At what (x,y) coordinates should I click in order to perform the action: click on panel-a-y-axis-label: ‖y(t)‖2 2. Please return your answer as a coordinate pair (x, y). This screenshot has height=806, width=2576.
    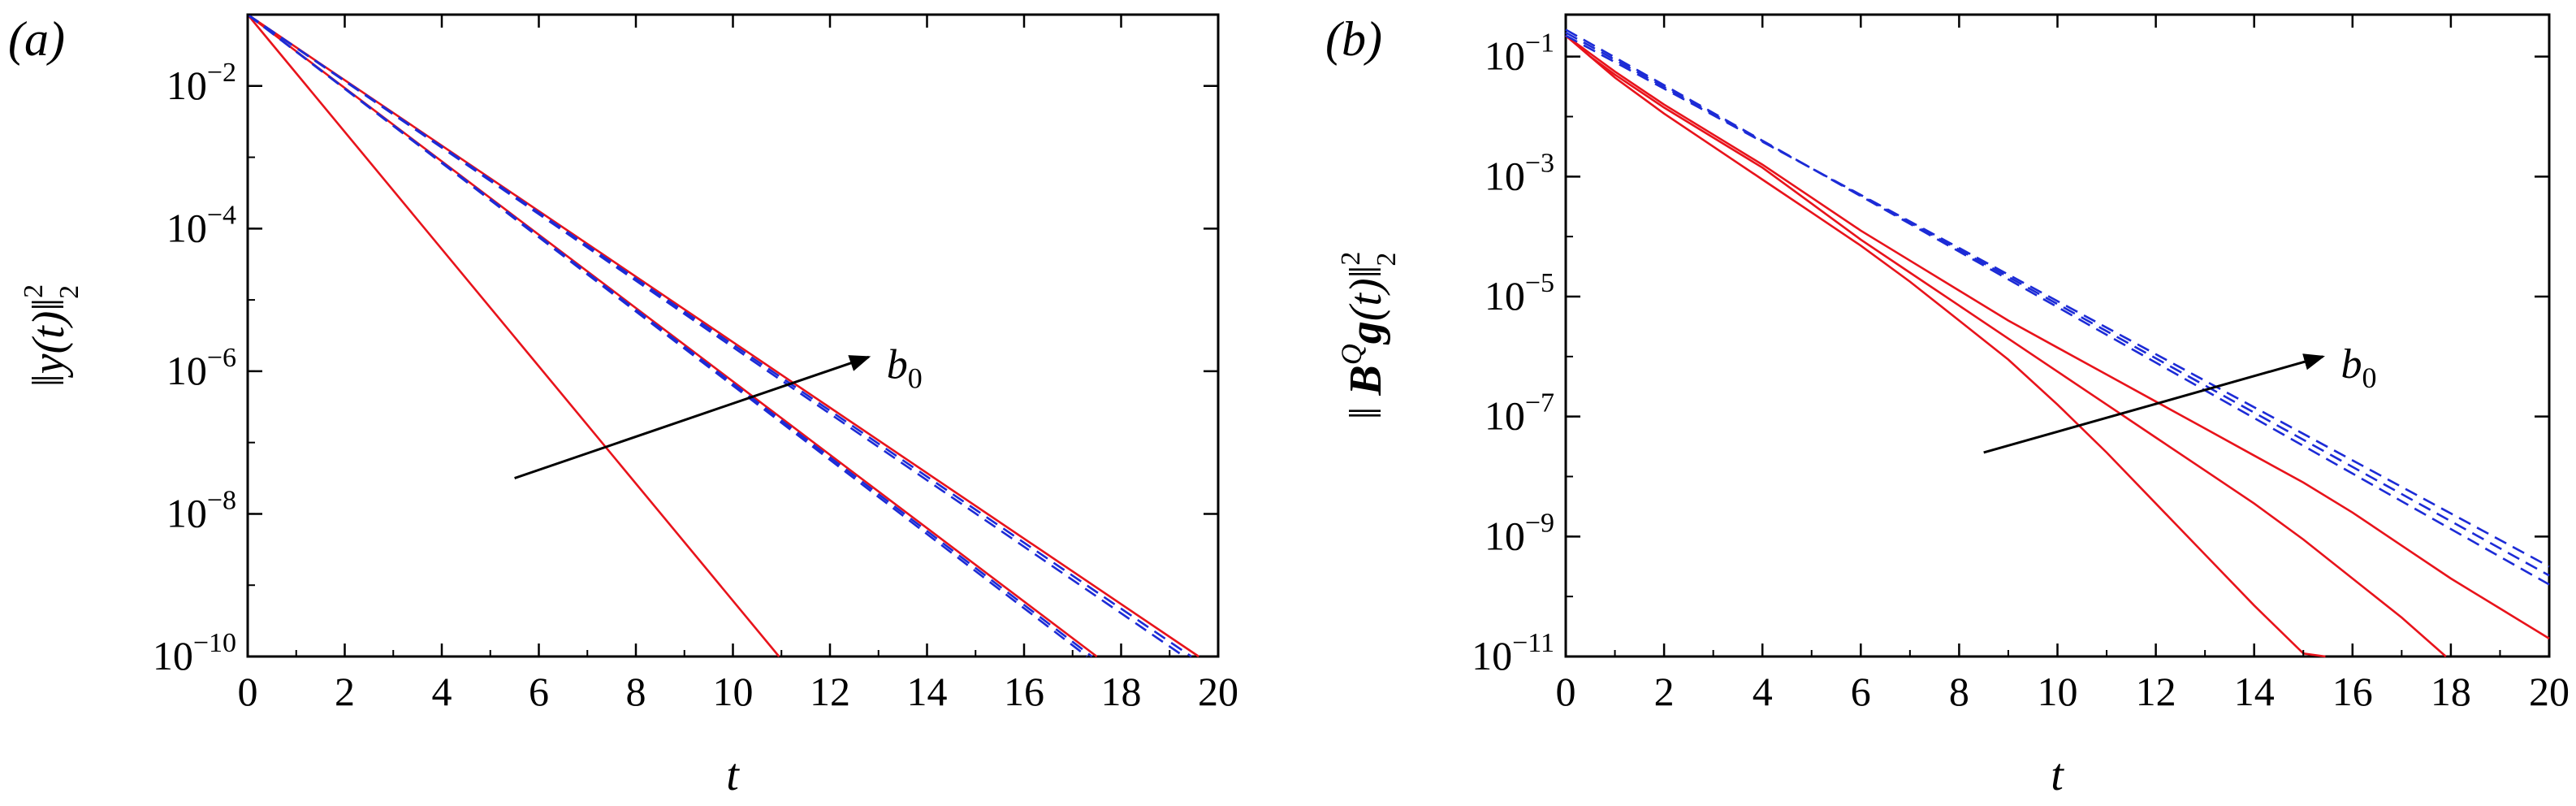
    Looking at the image, I should click on (52, 336).